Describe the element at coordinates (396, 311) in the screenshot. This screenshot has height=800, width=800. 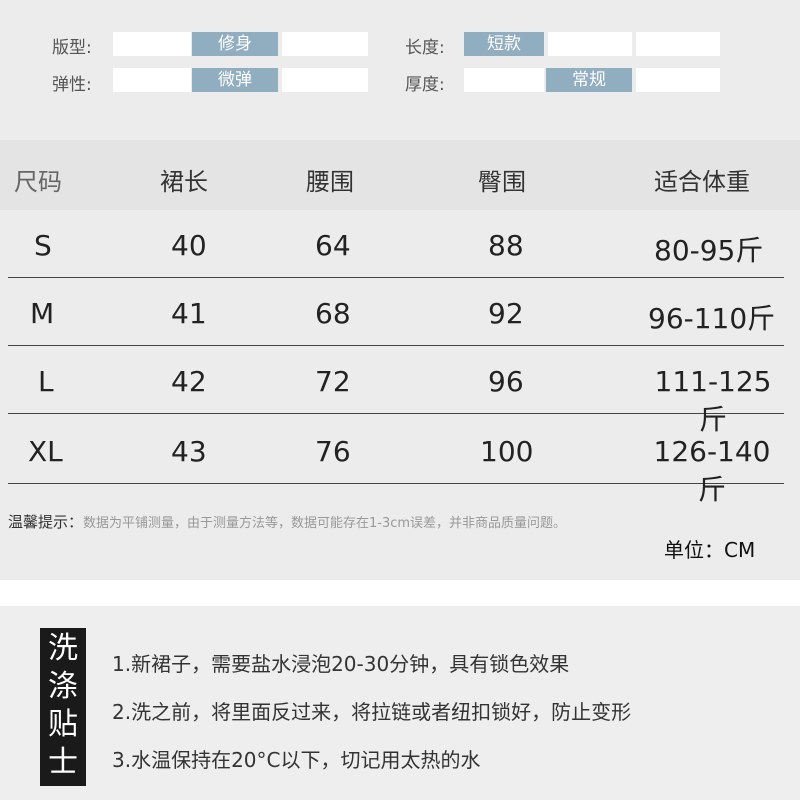
I see `table-row: M 41 68 92 96-110斤` at that location.